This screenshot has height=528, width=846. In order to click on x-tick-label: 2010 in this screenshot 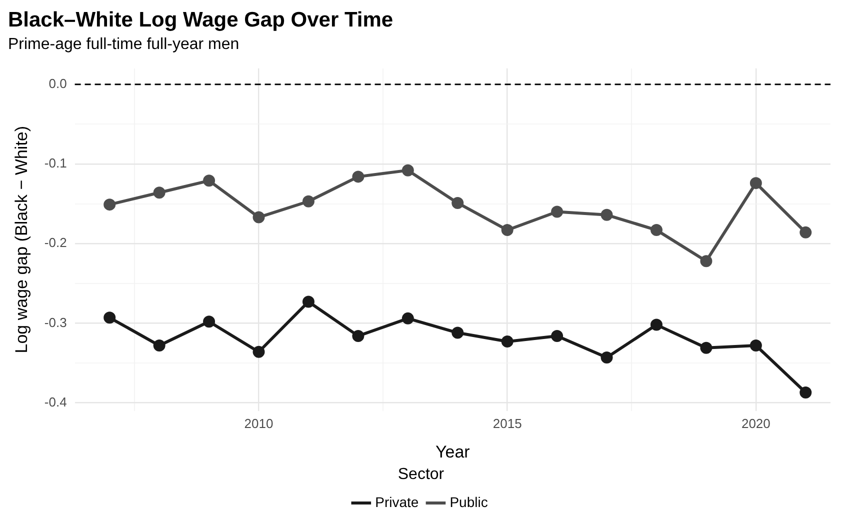, I will do `click(259, 424)`.